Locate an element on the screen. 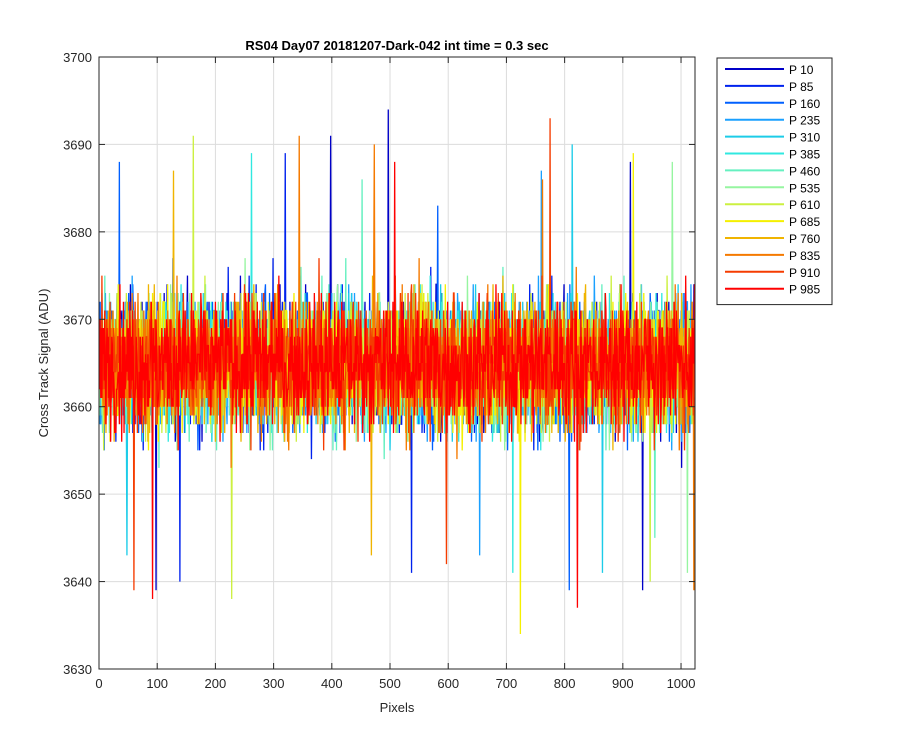  legend-label: P 385 is located at coordinates (804, 155).